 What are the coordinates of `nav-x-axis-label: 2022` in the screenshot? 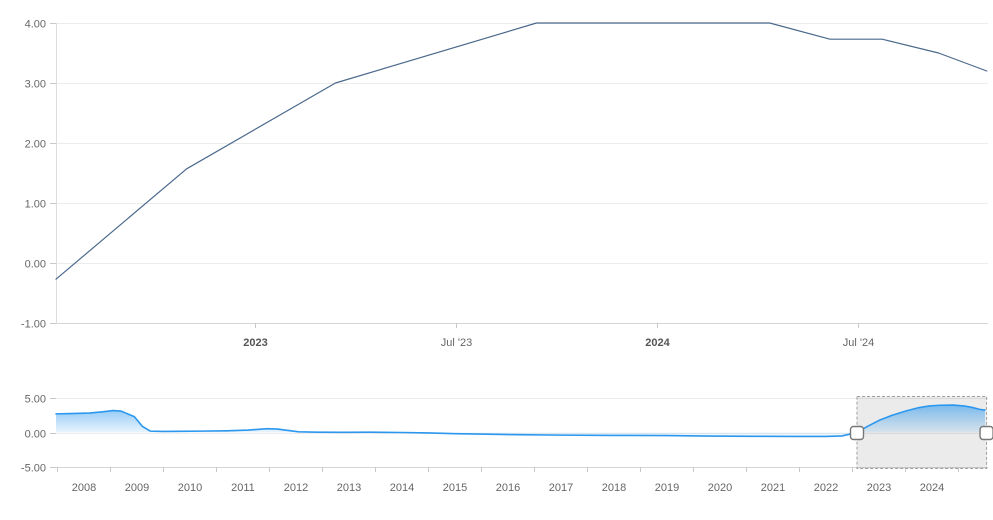 It's located at (826, 488).